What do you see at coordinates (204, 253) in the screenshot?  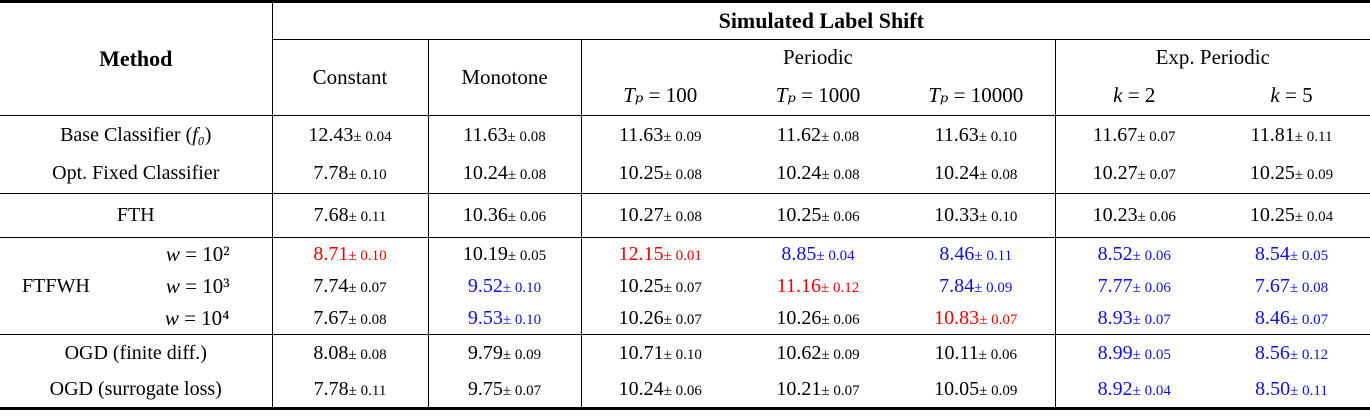 I see `math-rest: = 10²` at bounding box center [204, 253].